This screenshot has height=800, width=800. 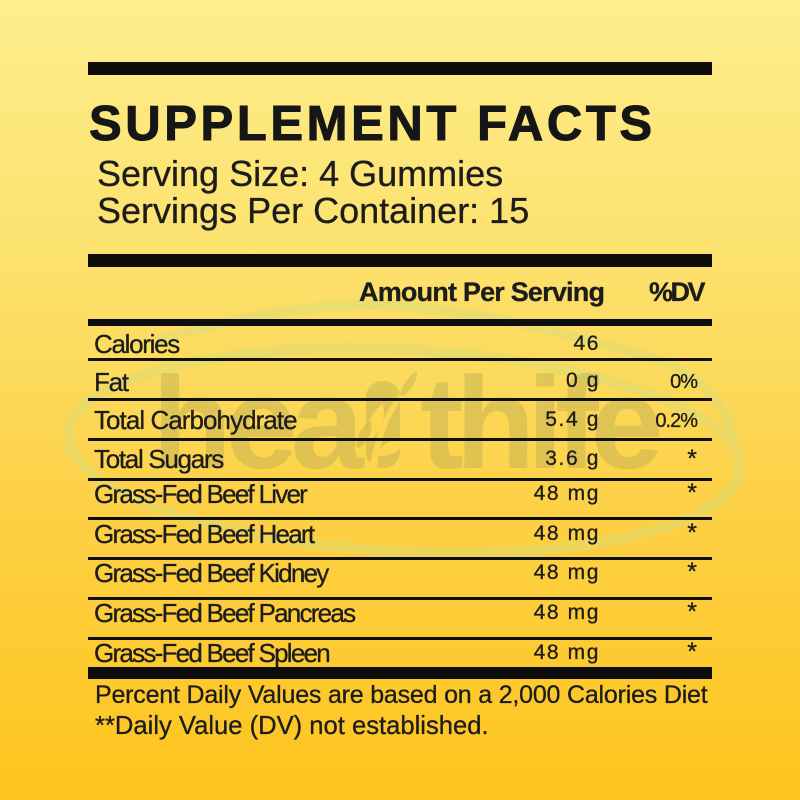 I want to click on svg-text: thife, so click(x=539, y=422).